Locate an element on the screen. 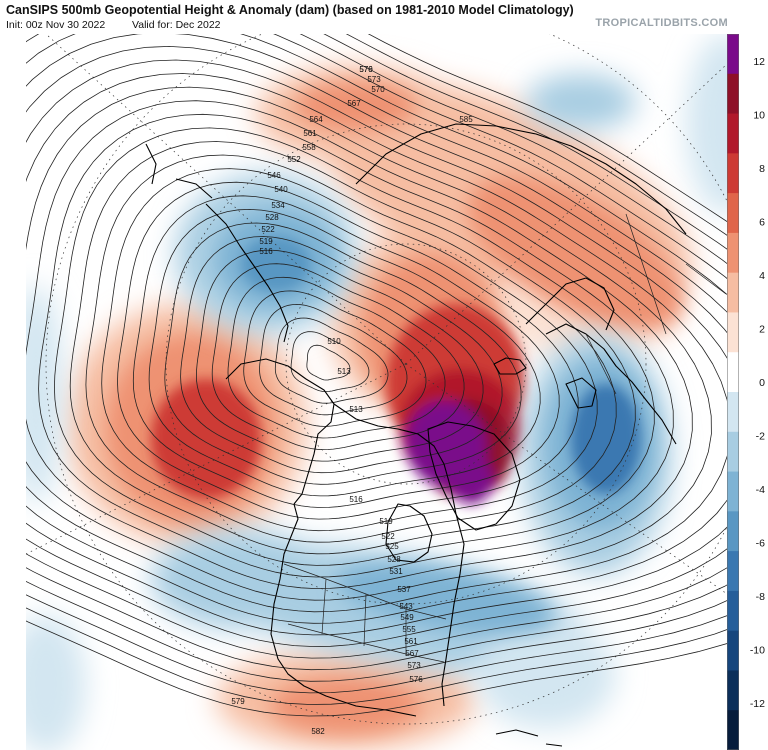 This screenshot has height=750, width=768. height-contour-label: 567 is located at coordinates (354, 103).